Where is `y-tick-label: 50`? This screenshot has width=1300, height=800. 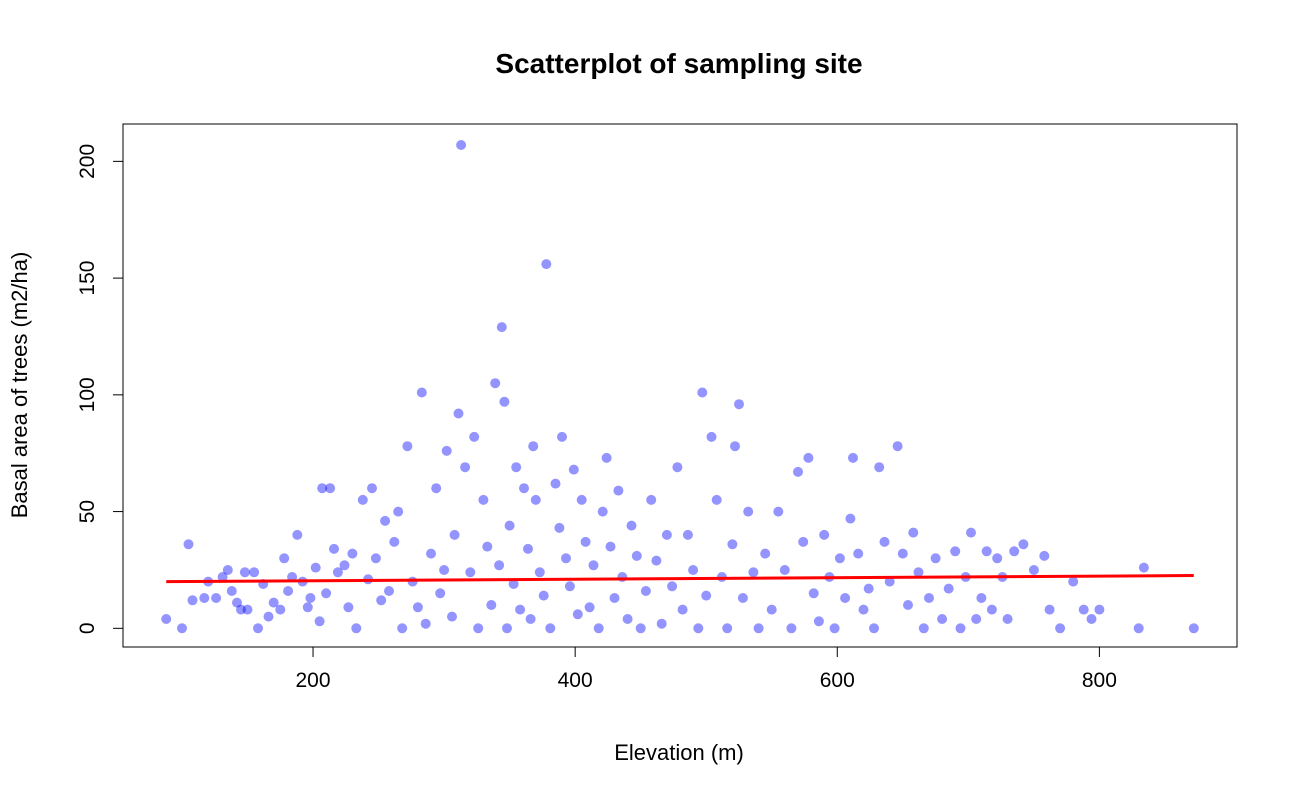 y-tick-label: 50 is located at coordinates (87, 511).